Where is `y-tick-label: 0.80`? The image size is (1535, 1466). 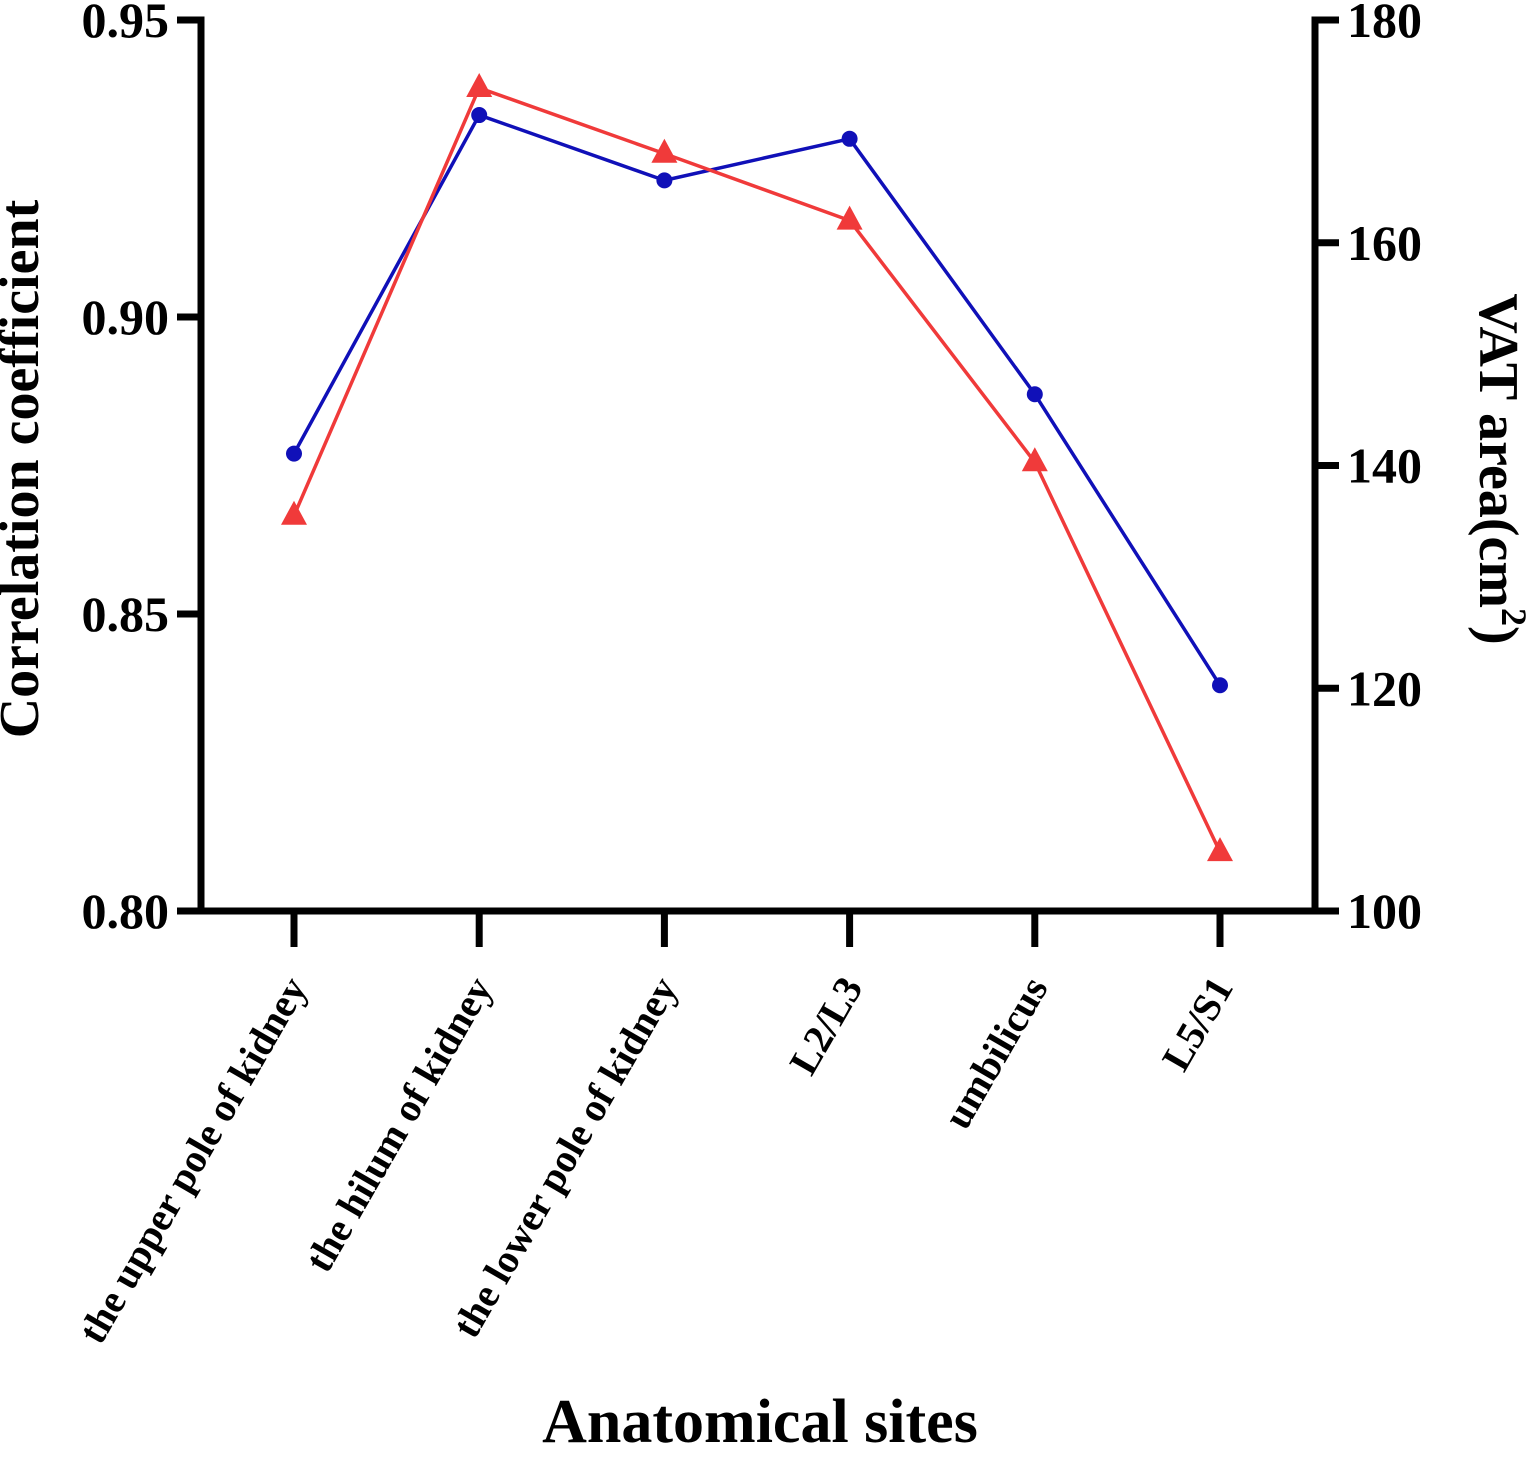
y-tick-label: 0.80 is located at coordinates (126, 911).